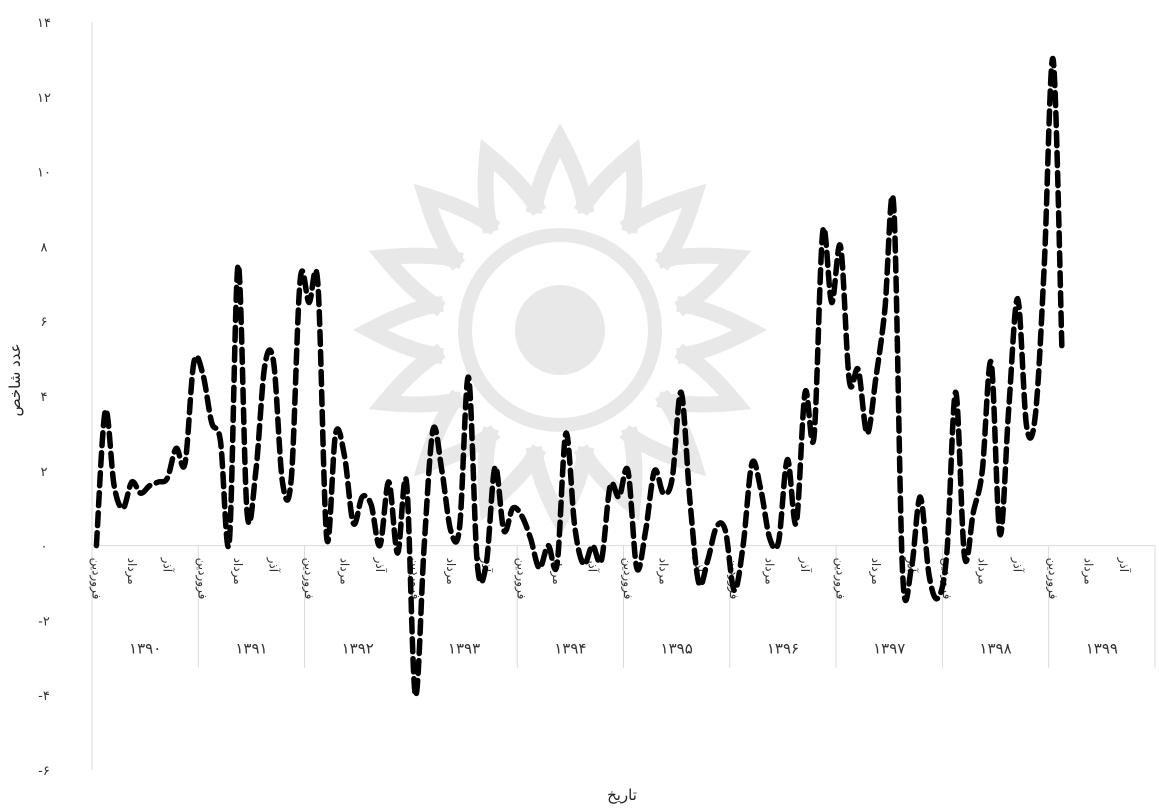 Image resolution: width=1159 pixels, height=812 pixels. Describe the element at coordinates (622, 795) in the screenshot. I see `x-axis-title: تاریخ` at that location.